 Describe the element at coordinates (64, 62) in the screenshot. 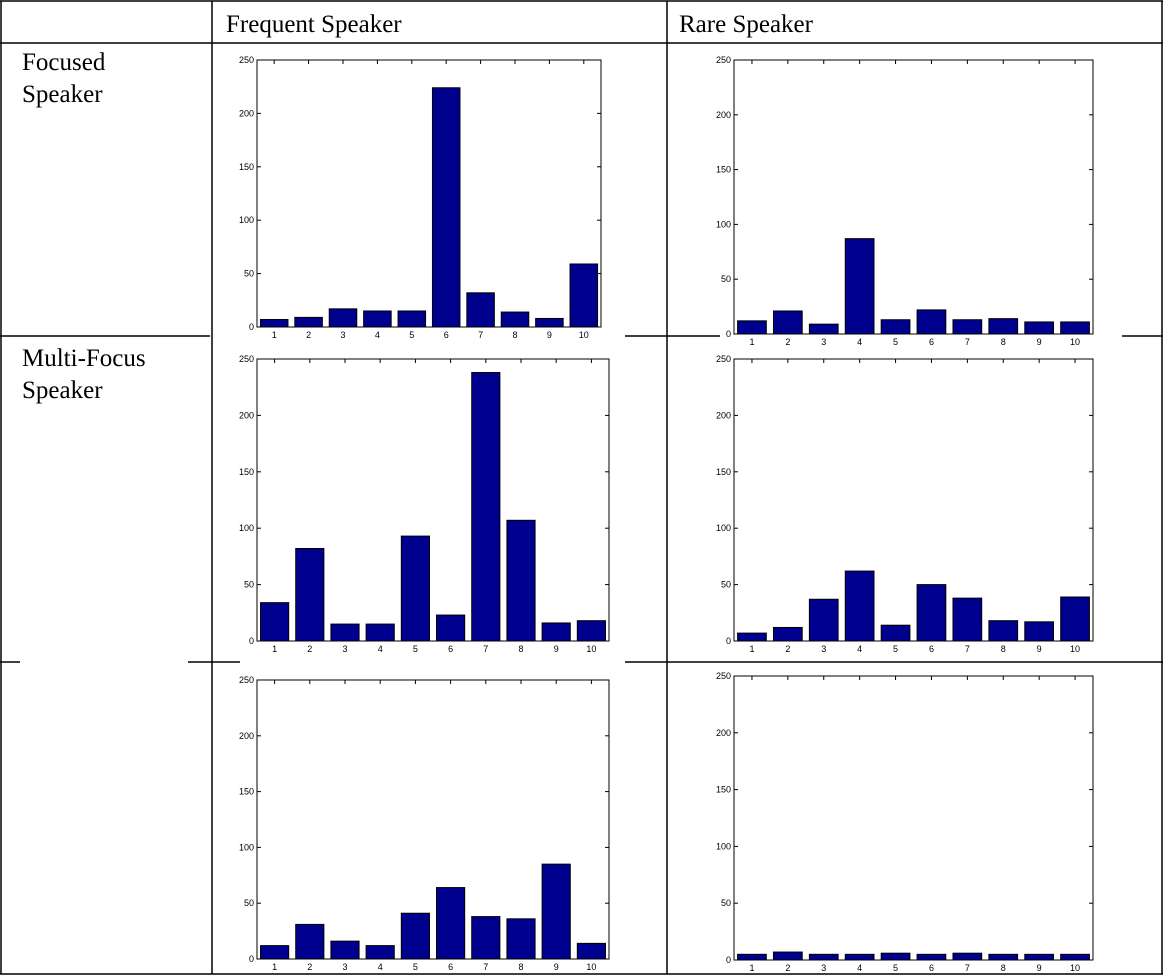

I see `row-label-line: Focused` at that location.